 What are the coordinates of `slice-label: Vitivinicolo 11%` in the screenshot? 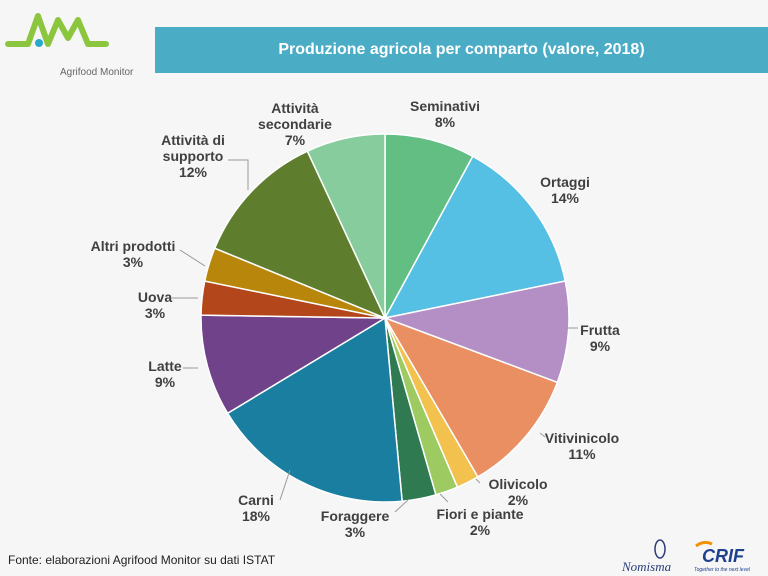 It's located at (582, 446).